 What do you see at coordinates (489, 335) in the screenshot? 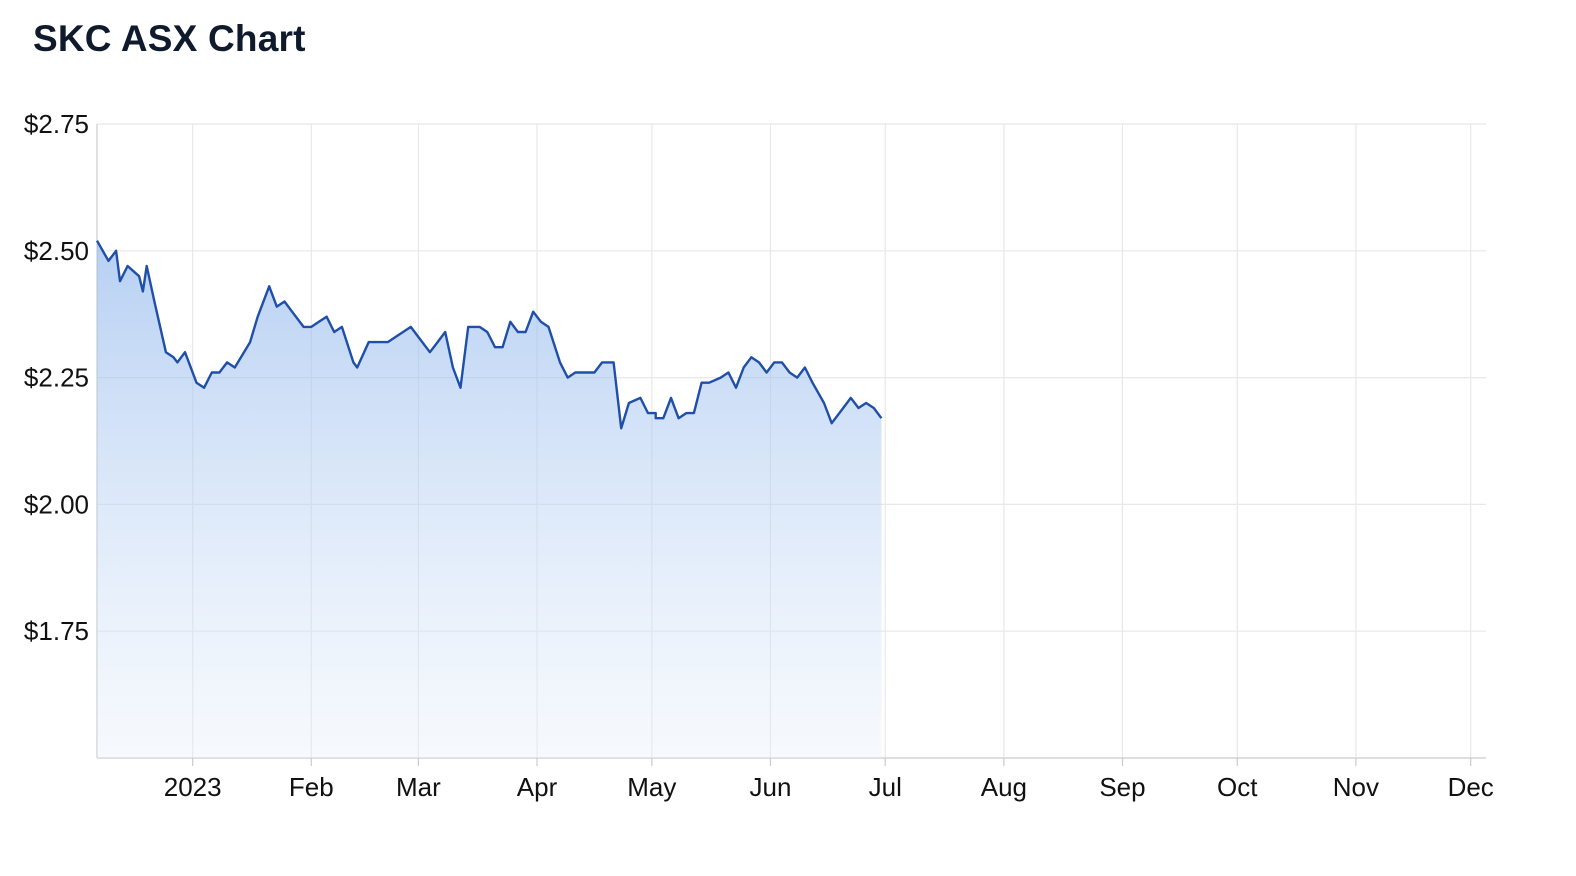
I see `skc-line` at bounding box center [489, 335].